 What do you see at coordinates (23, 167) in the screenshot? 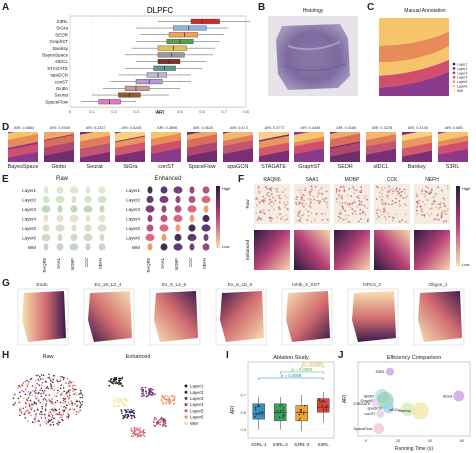
I see `tile-method-name: BayesSpace` at bounding box center [23, 167].